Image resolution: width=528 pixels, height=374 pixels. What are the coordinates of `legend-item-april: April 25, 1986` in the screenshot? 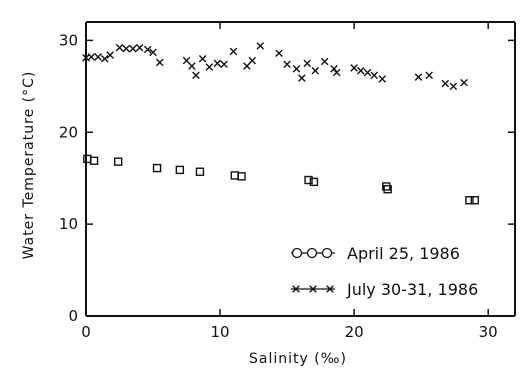 It's located at (375, 253).